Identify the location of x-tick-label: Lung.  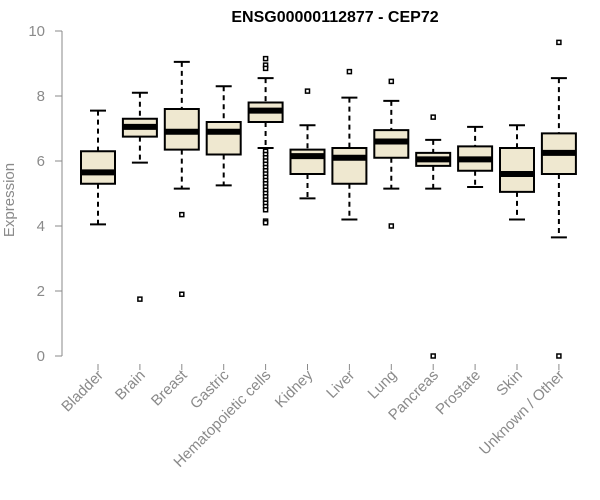
(383, 385).